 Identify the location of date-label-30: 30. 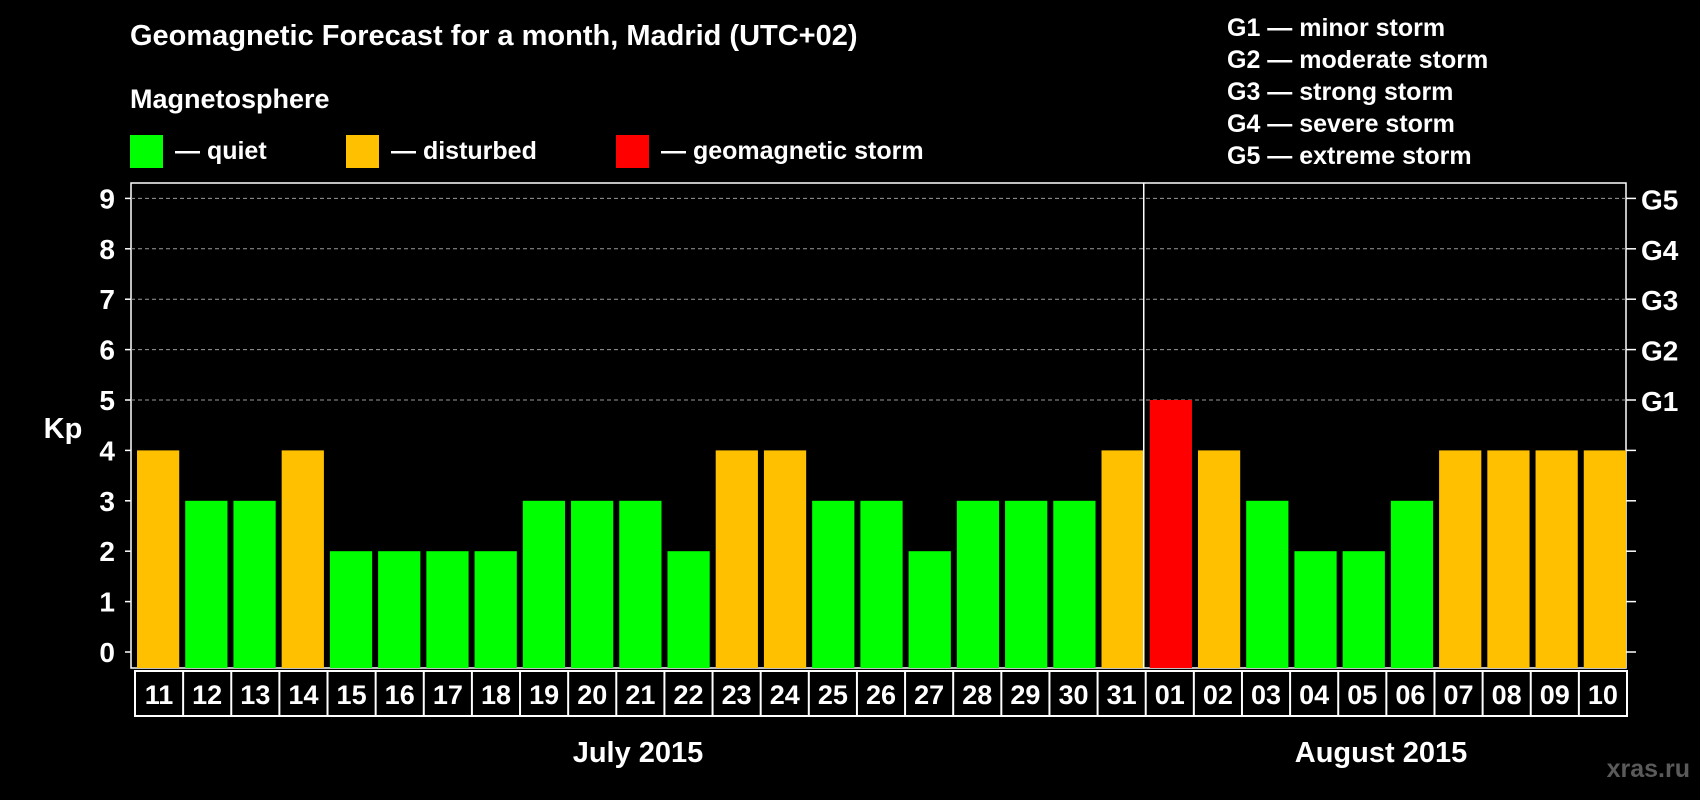
(1073, 695).